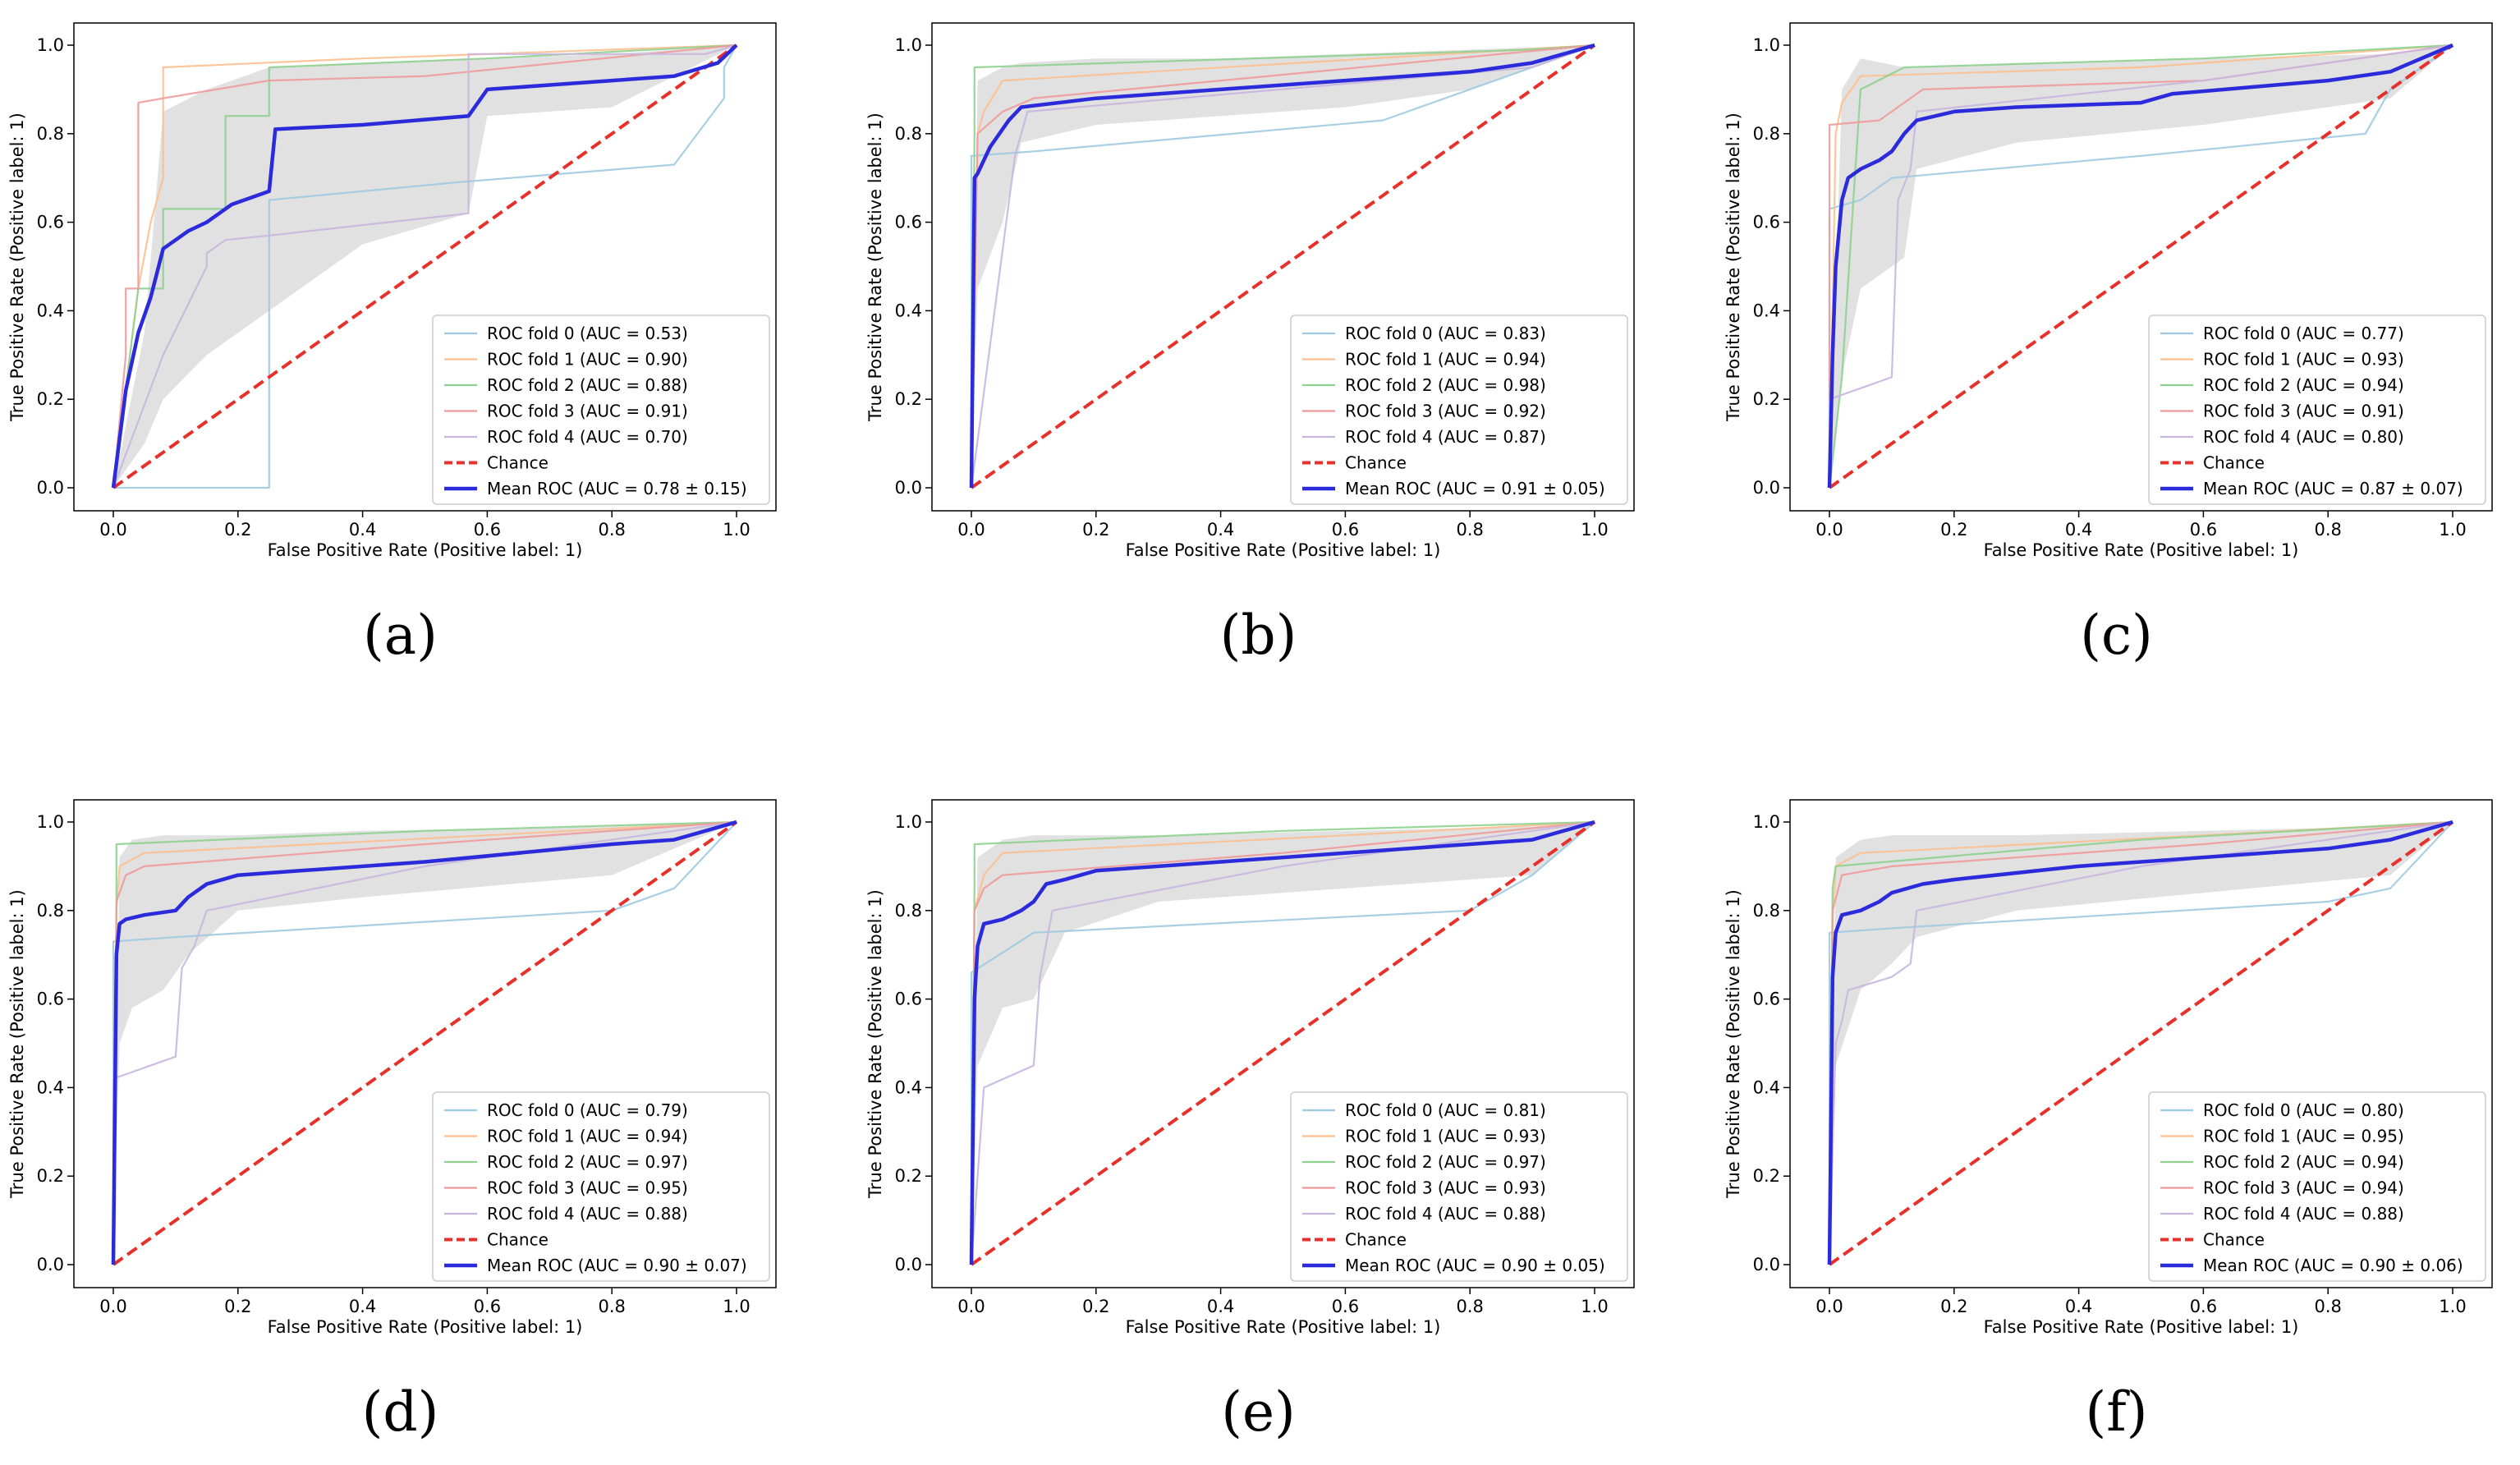 The height and width of the screenshot is (1465, 2520). I want to click on panel-label: (d), so click(400, 1412).